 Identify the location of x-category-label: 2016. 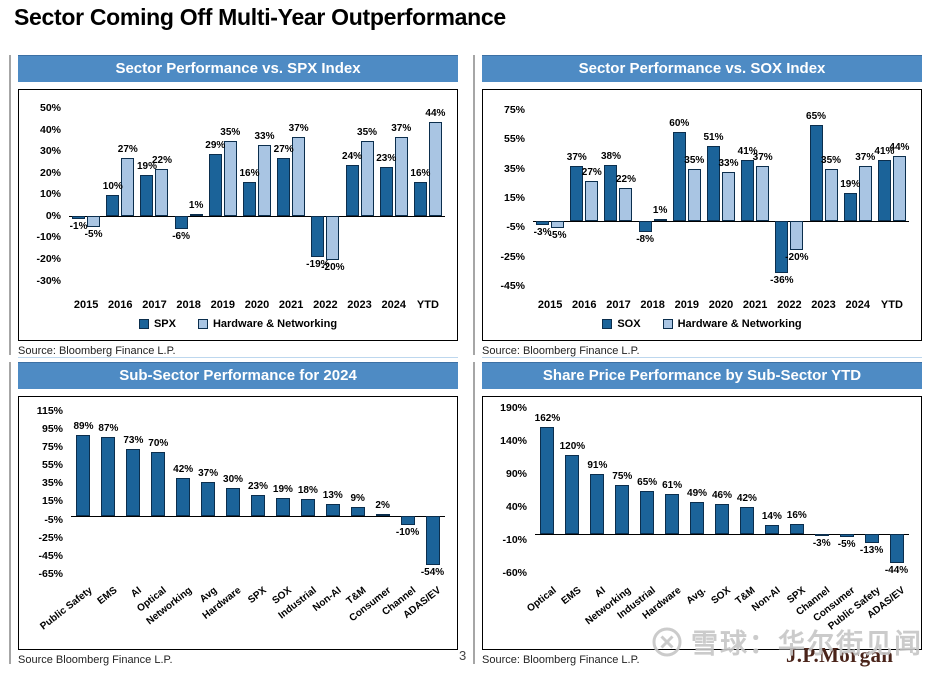
(120, 305).